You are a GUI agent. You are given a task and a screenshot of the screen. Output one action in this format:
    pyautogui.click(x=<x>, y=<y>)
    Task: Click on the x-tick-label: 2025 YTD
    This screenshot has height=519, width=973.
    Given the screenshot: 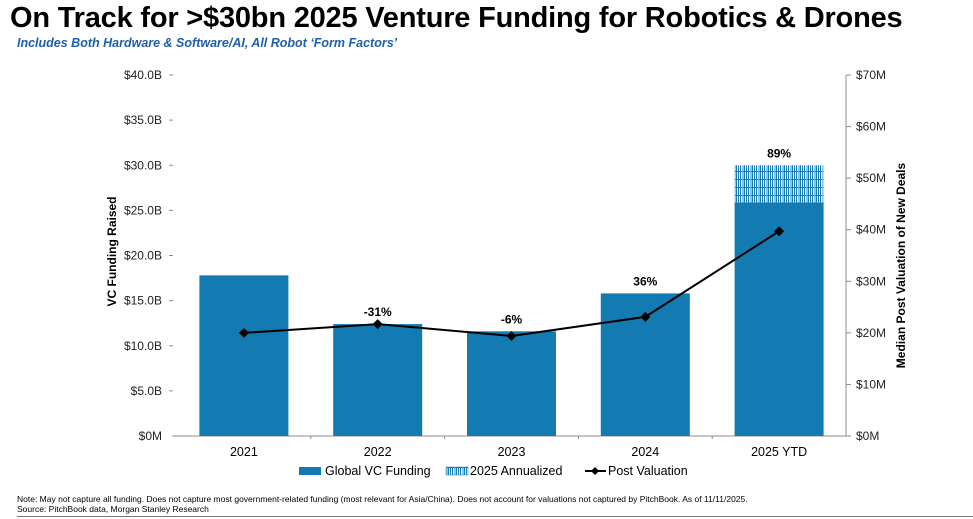 What is the action you would take?
    pyautogui.click(x=779, y=452)
    